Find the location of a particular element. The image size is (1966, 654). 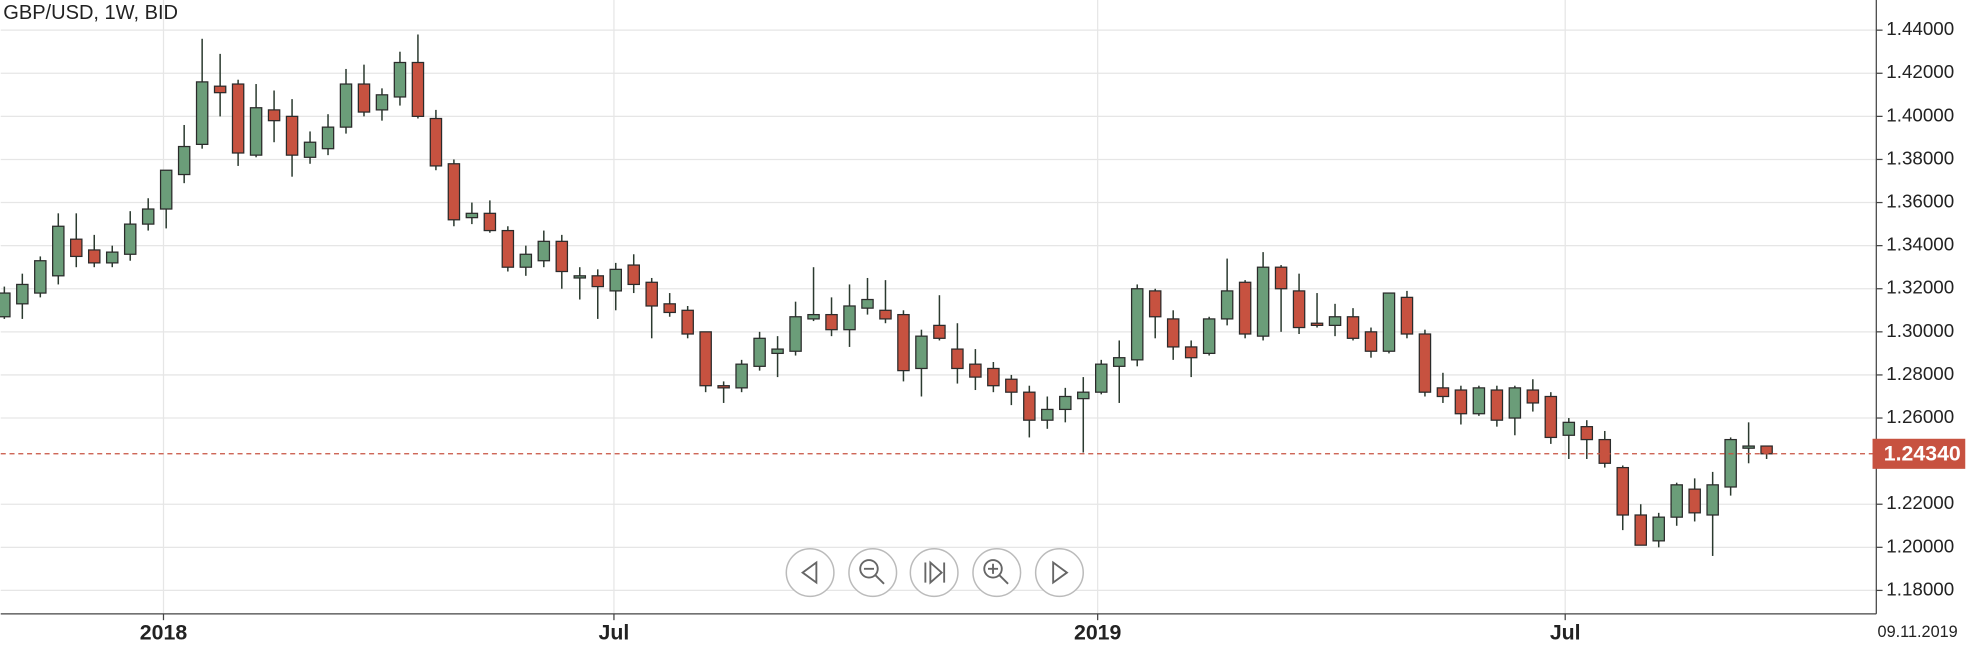

scroll-left-button is located at coordinates (810, 573).